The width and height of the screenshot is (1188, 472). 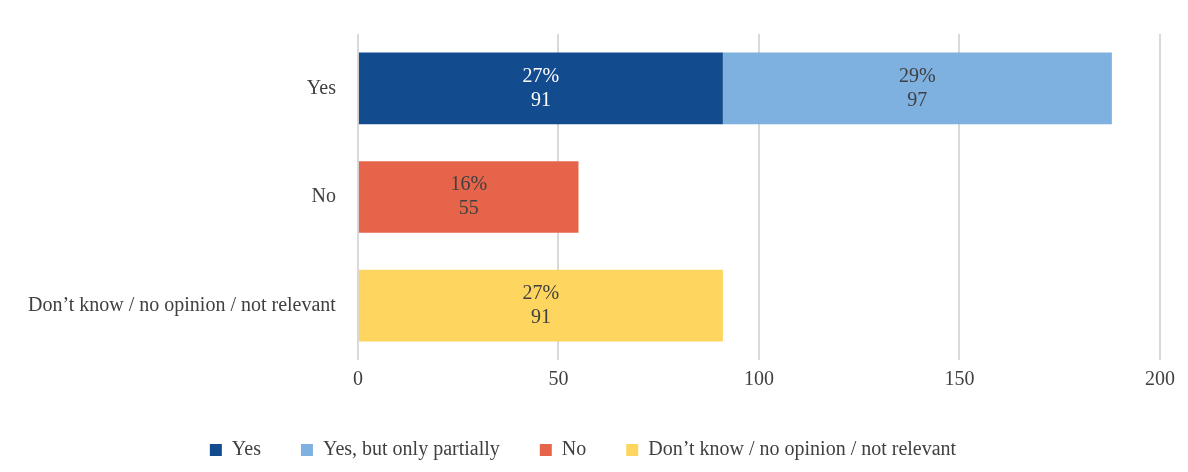 What do you see at coordinates (758, 378) in the screenshot?
I see `x-tick-label: 100` at bounding box center [758, 378].